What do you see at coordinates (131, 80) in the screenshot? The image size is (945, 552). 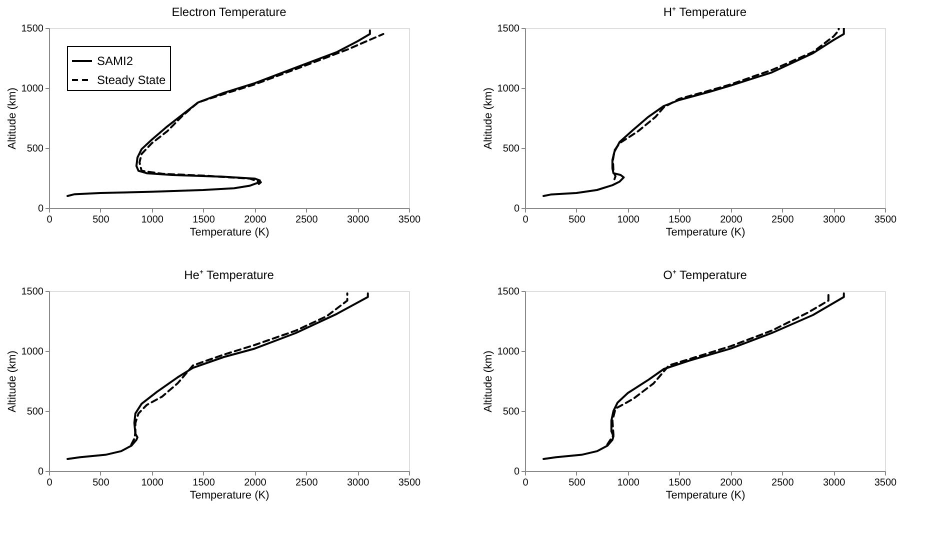 I see `legend-label: Steady State` at bounding box center [131, 80].